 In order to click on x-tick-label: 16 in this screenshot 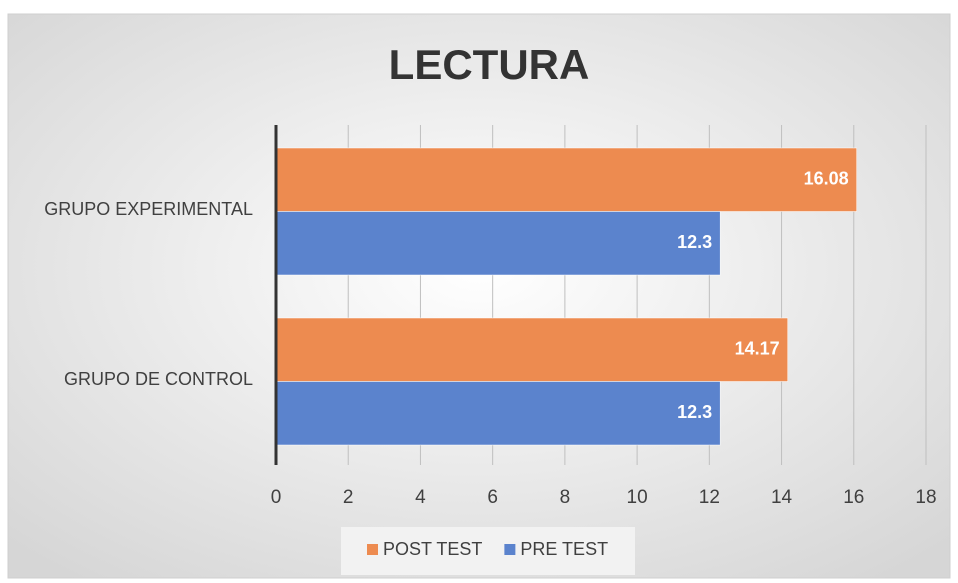, I will do `click(853, 497)`.